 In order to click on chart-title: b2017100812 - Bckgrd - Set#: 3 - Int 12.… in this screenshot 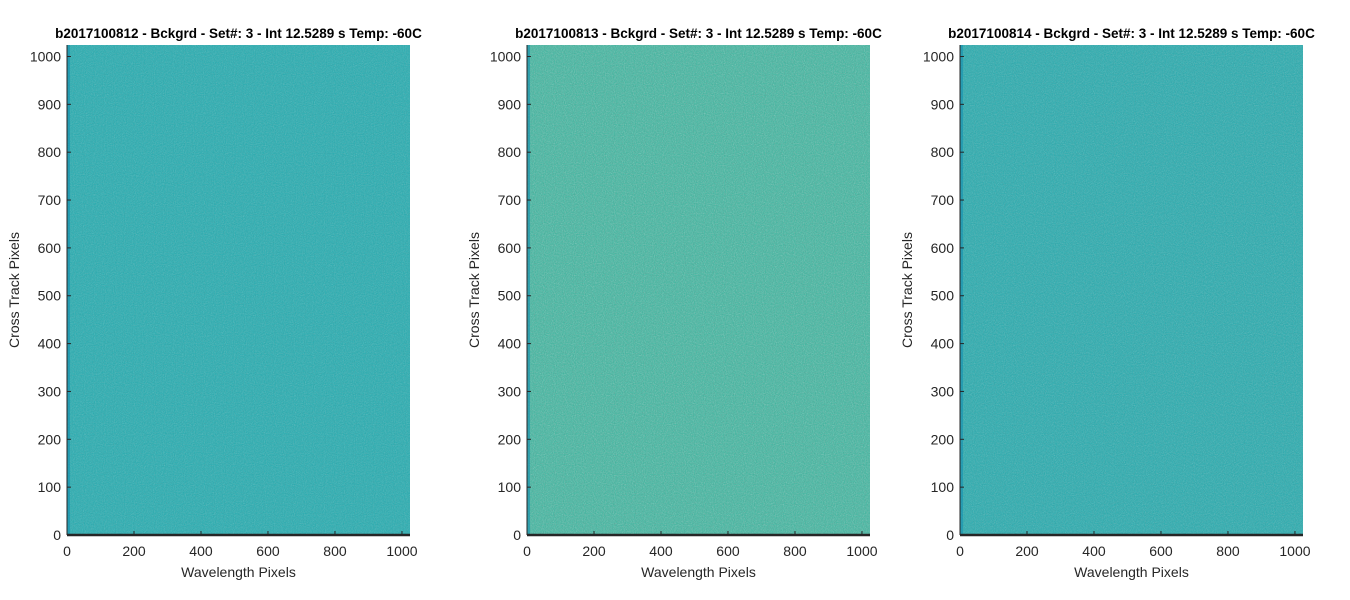, I will do `click(238, 33)`.